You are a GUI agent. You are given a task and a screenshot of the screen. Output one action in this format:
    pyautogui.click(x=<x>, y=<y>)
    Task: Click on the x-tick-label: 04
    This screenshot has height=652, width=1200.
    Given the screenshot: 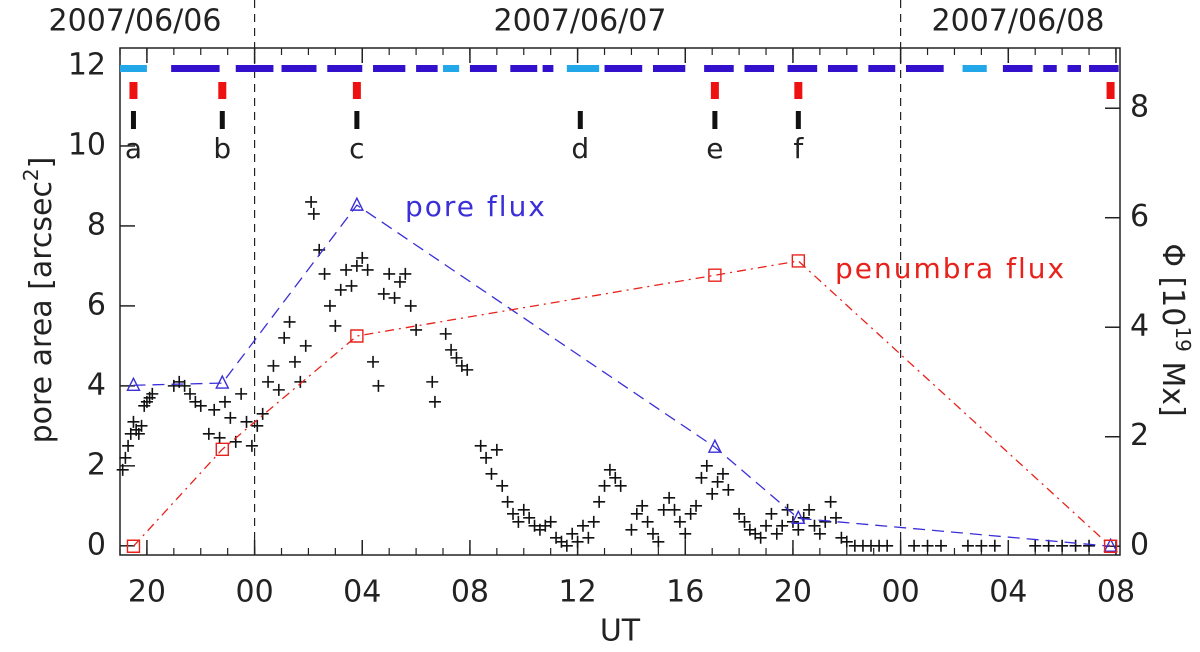 What is the action you would take?
    pyautogui.click(x=362, y=592)
    